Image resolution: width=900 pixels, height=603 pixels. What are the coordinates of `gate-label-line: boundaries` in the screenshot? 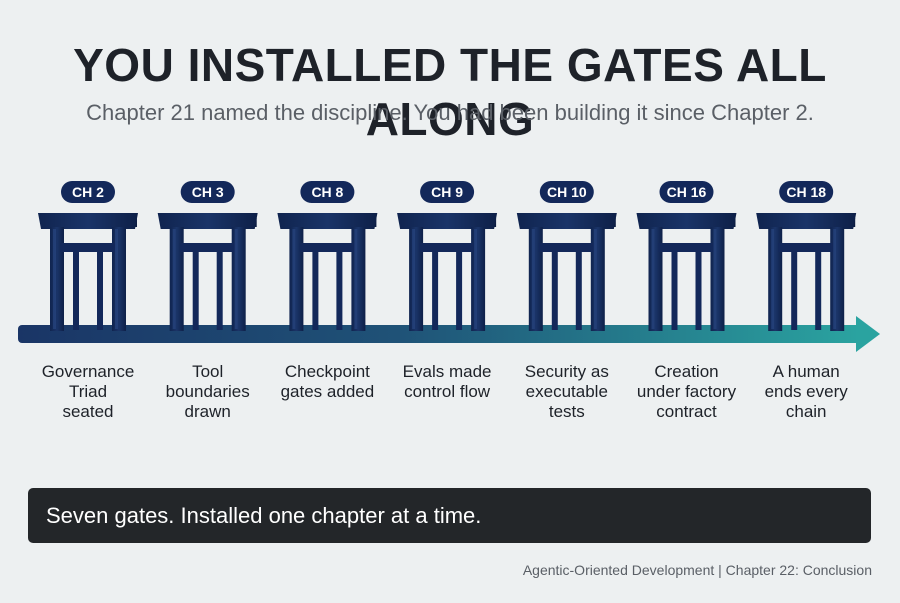 It's located at (207, 391).